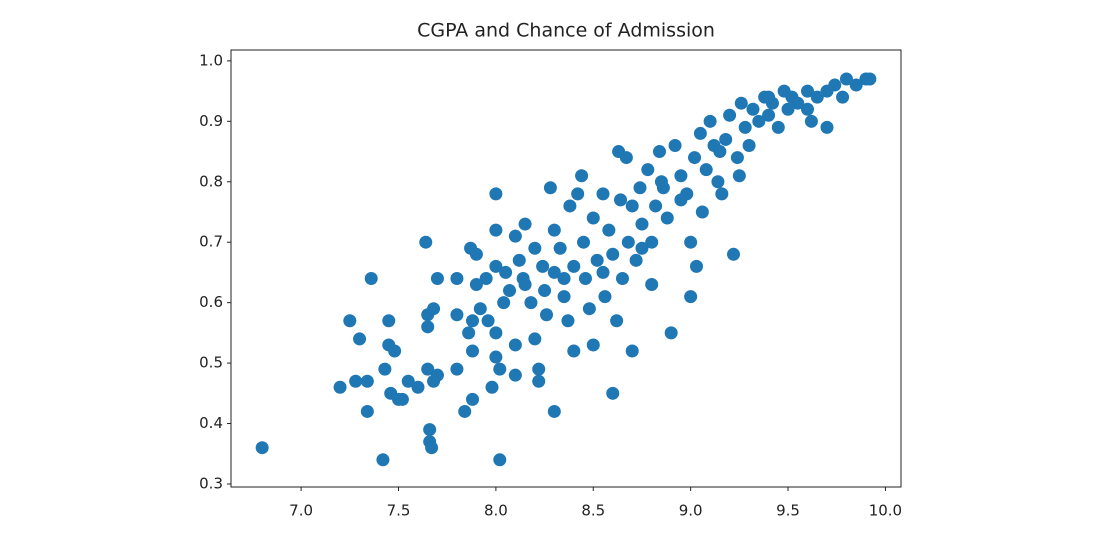 The height and width of the screenshot is (540, 1118). Describe the element at coordinates (211, 423) in the screenshot. I see `y-tick-label: 0.4` at that location.